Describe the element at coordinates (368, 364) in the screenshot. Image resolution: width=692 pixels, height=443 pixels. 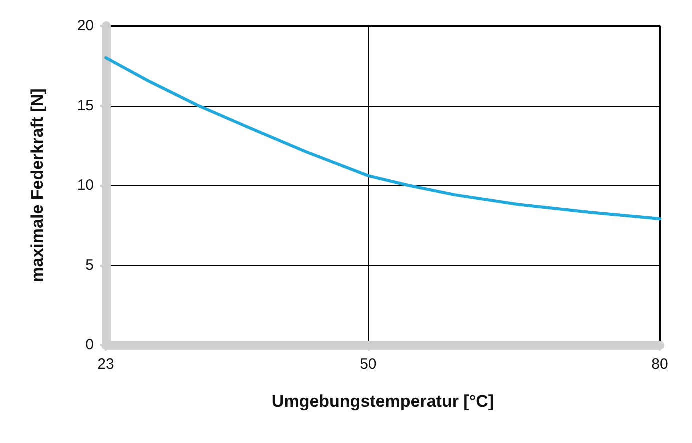
I see `x-tick-label: 50` at that location.